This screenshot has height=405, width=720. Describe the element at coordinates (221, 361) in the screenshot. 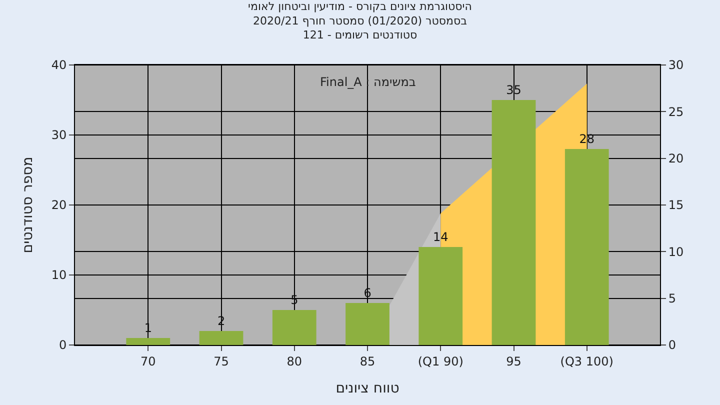

I see `x-tick-label: 75` at that location.